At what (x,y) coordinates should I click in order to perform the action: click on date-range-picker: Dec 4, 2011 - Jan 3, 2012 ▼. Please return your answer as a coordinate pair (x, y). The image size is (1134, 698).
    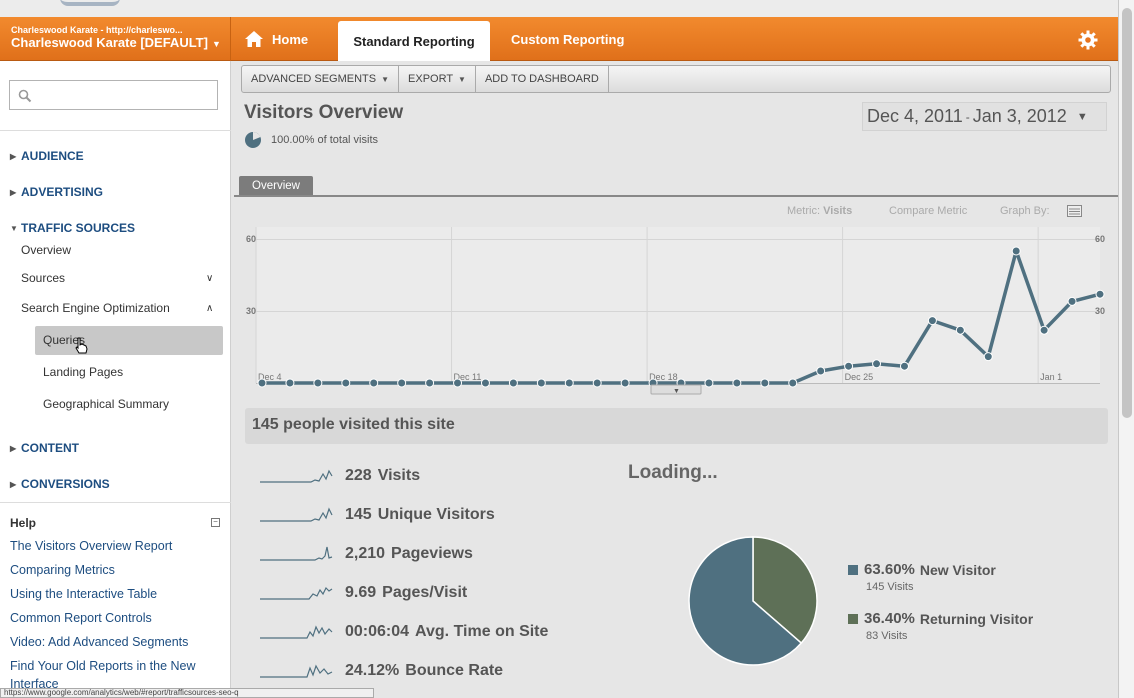
    Looking at the image, I should click on (984, 116).